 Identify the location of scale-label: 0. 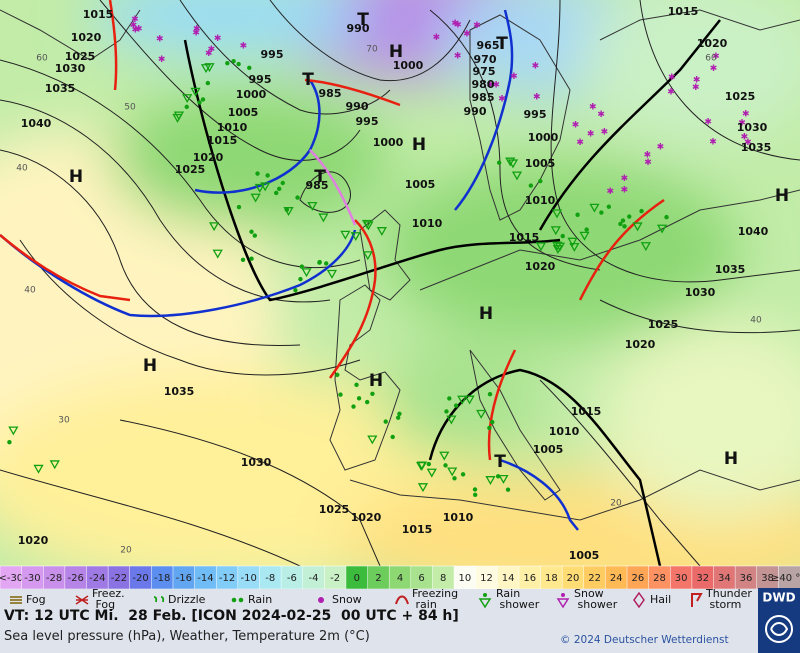
(357, 578).